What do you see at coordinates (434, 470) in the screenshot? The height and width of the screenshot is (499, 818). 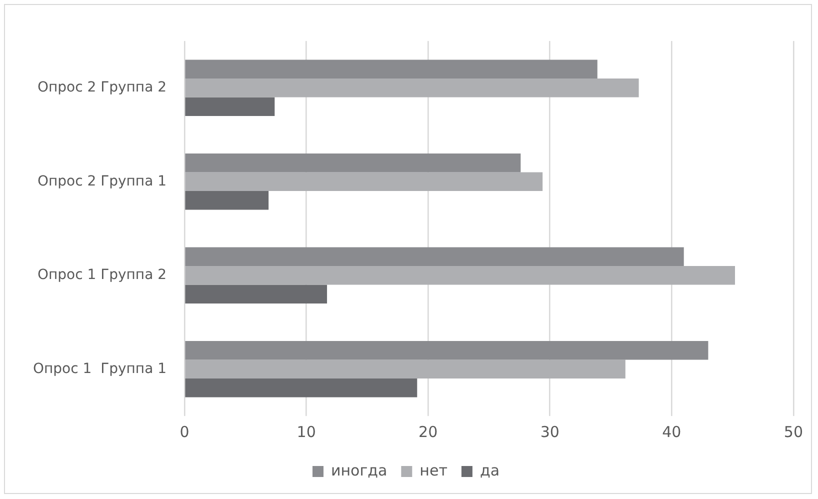 I see `legend-label: нет` at bounding box center [434, 470].